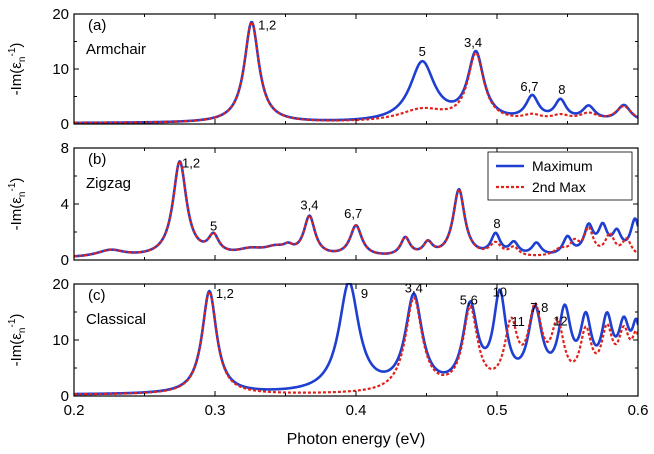 The height and width of the screenshot is (454, 654). What do you see at coordinates (496, 223) in the screenshot?
I see `panel-2-peak-label: 8` at bounding box center [496, 223].